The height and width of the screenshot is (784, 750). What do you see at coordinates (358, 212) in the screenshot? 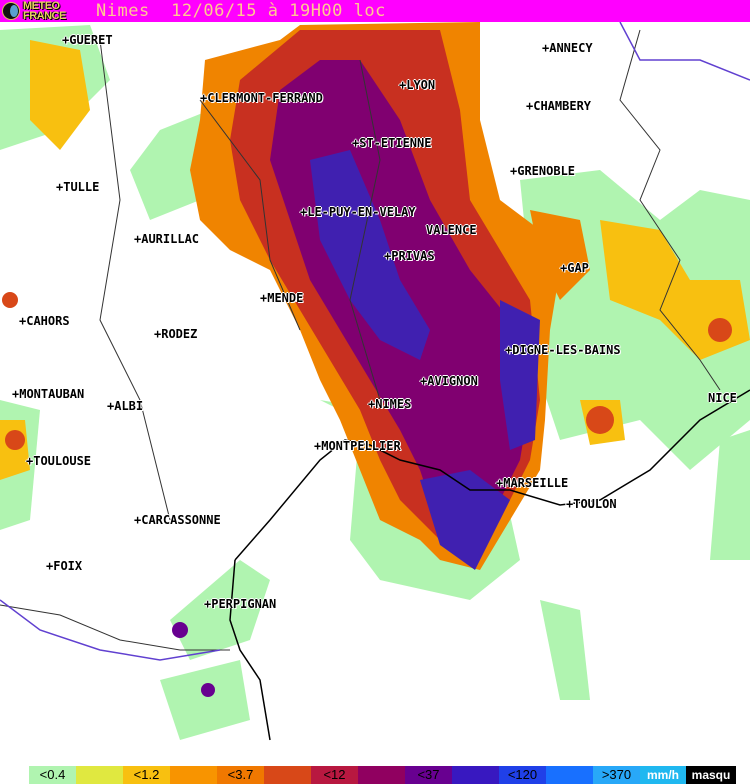
I see `city-label: +LE-PUY-EN-VELAY` at bounding box center [358, 212].